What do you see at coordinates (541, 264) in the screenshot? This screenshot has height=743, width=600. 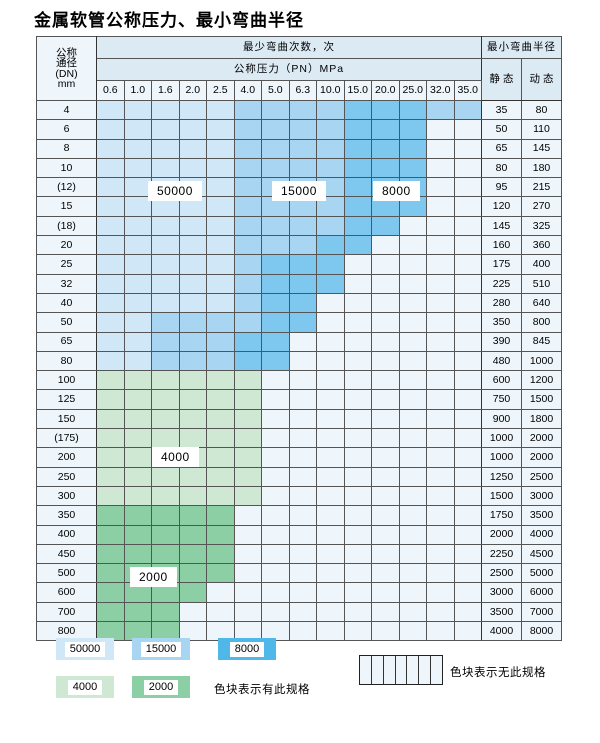 I see `dynamic-radius-cell: 400` at bounding box center [541, 264].